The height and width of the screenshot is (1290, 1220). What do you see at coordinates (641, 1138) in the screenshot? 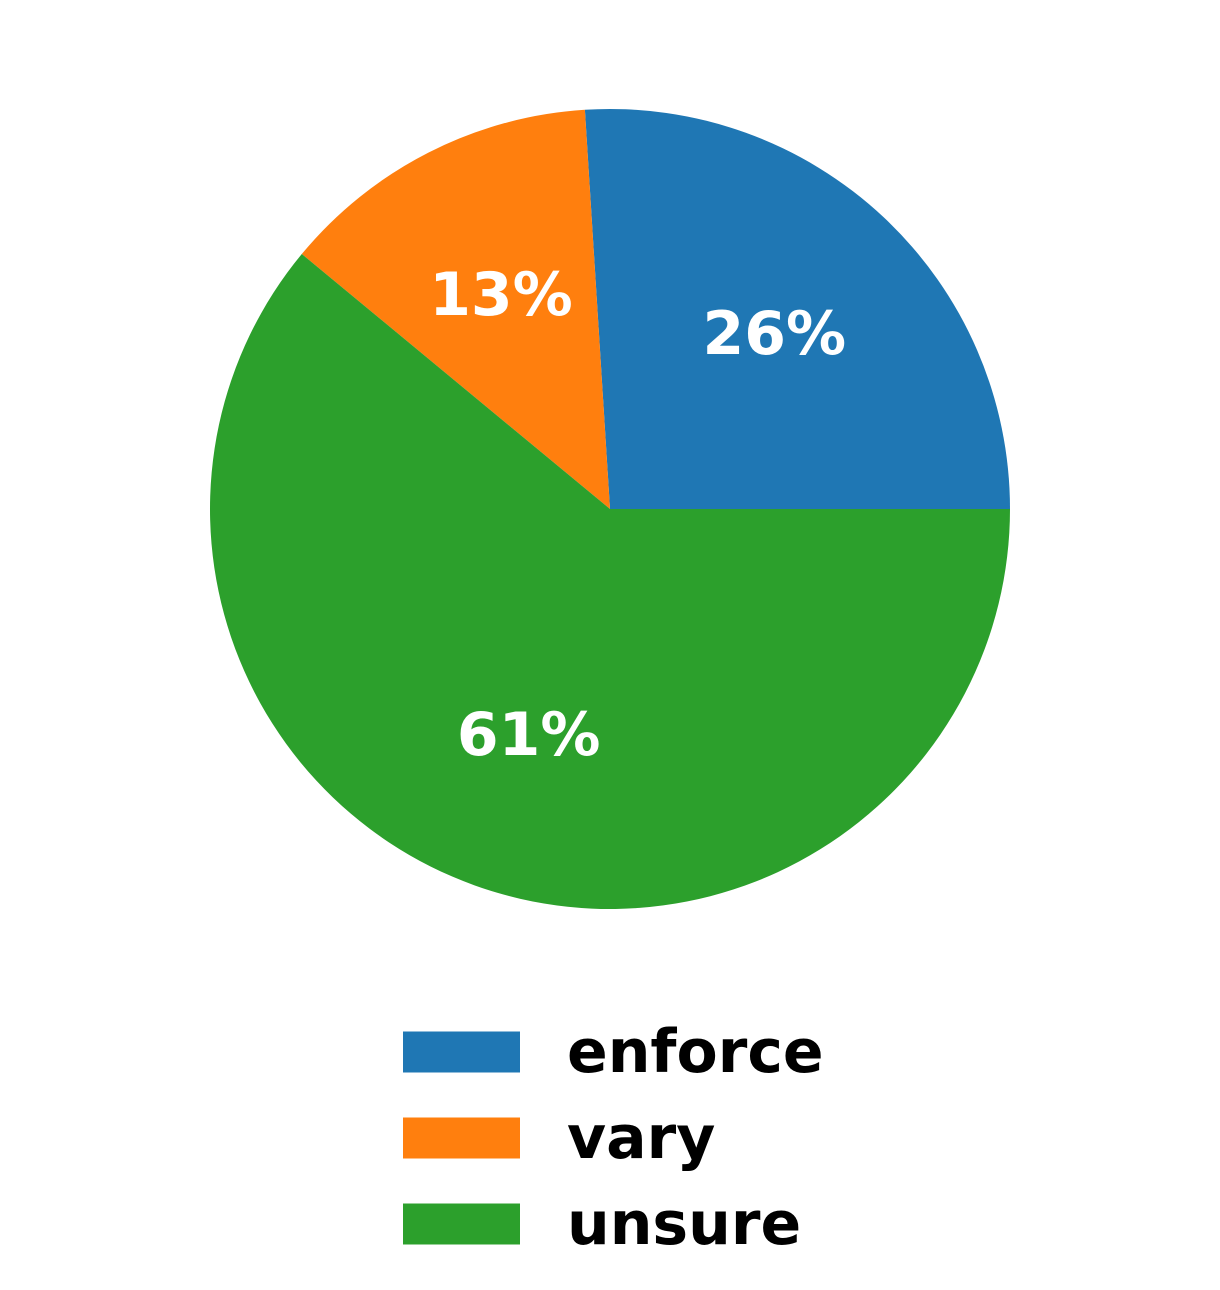
I see `legend-label-vary: vary` at bounding box center [641, 1138].